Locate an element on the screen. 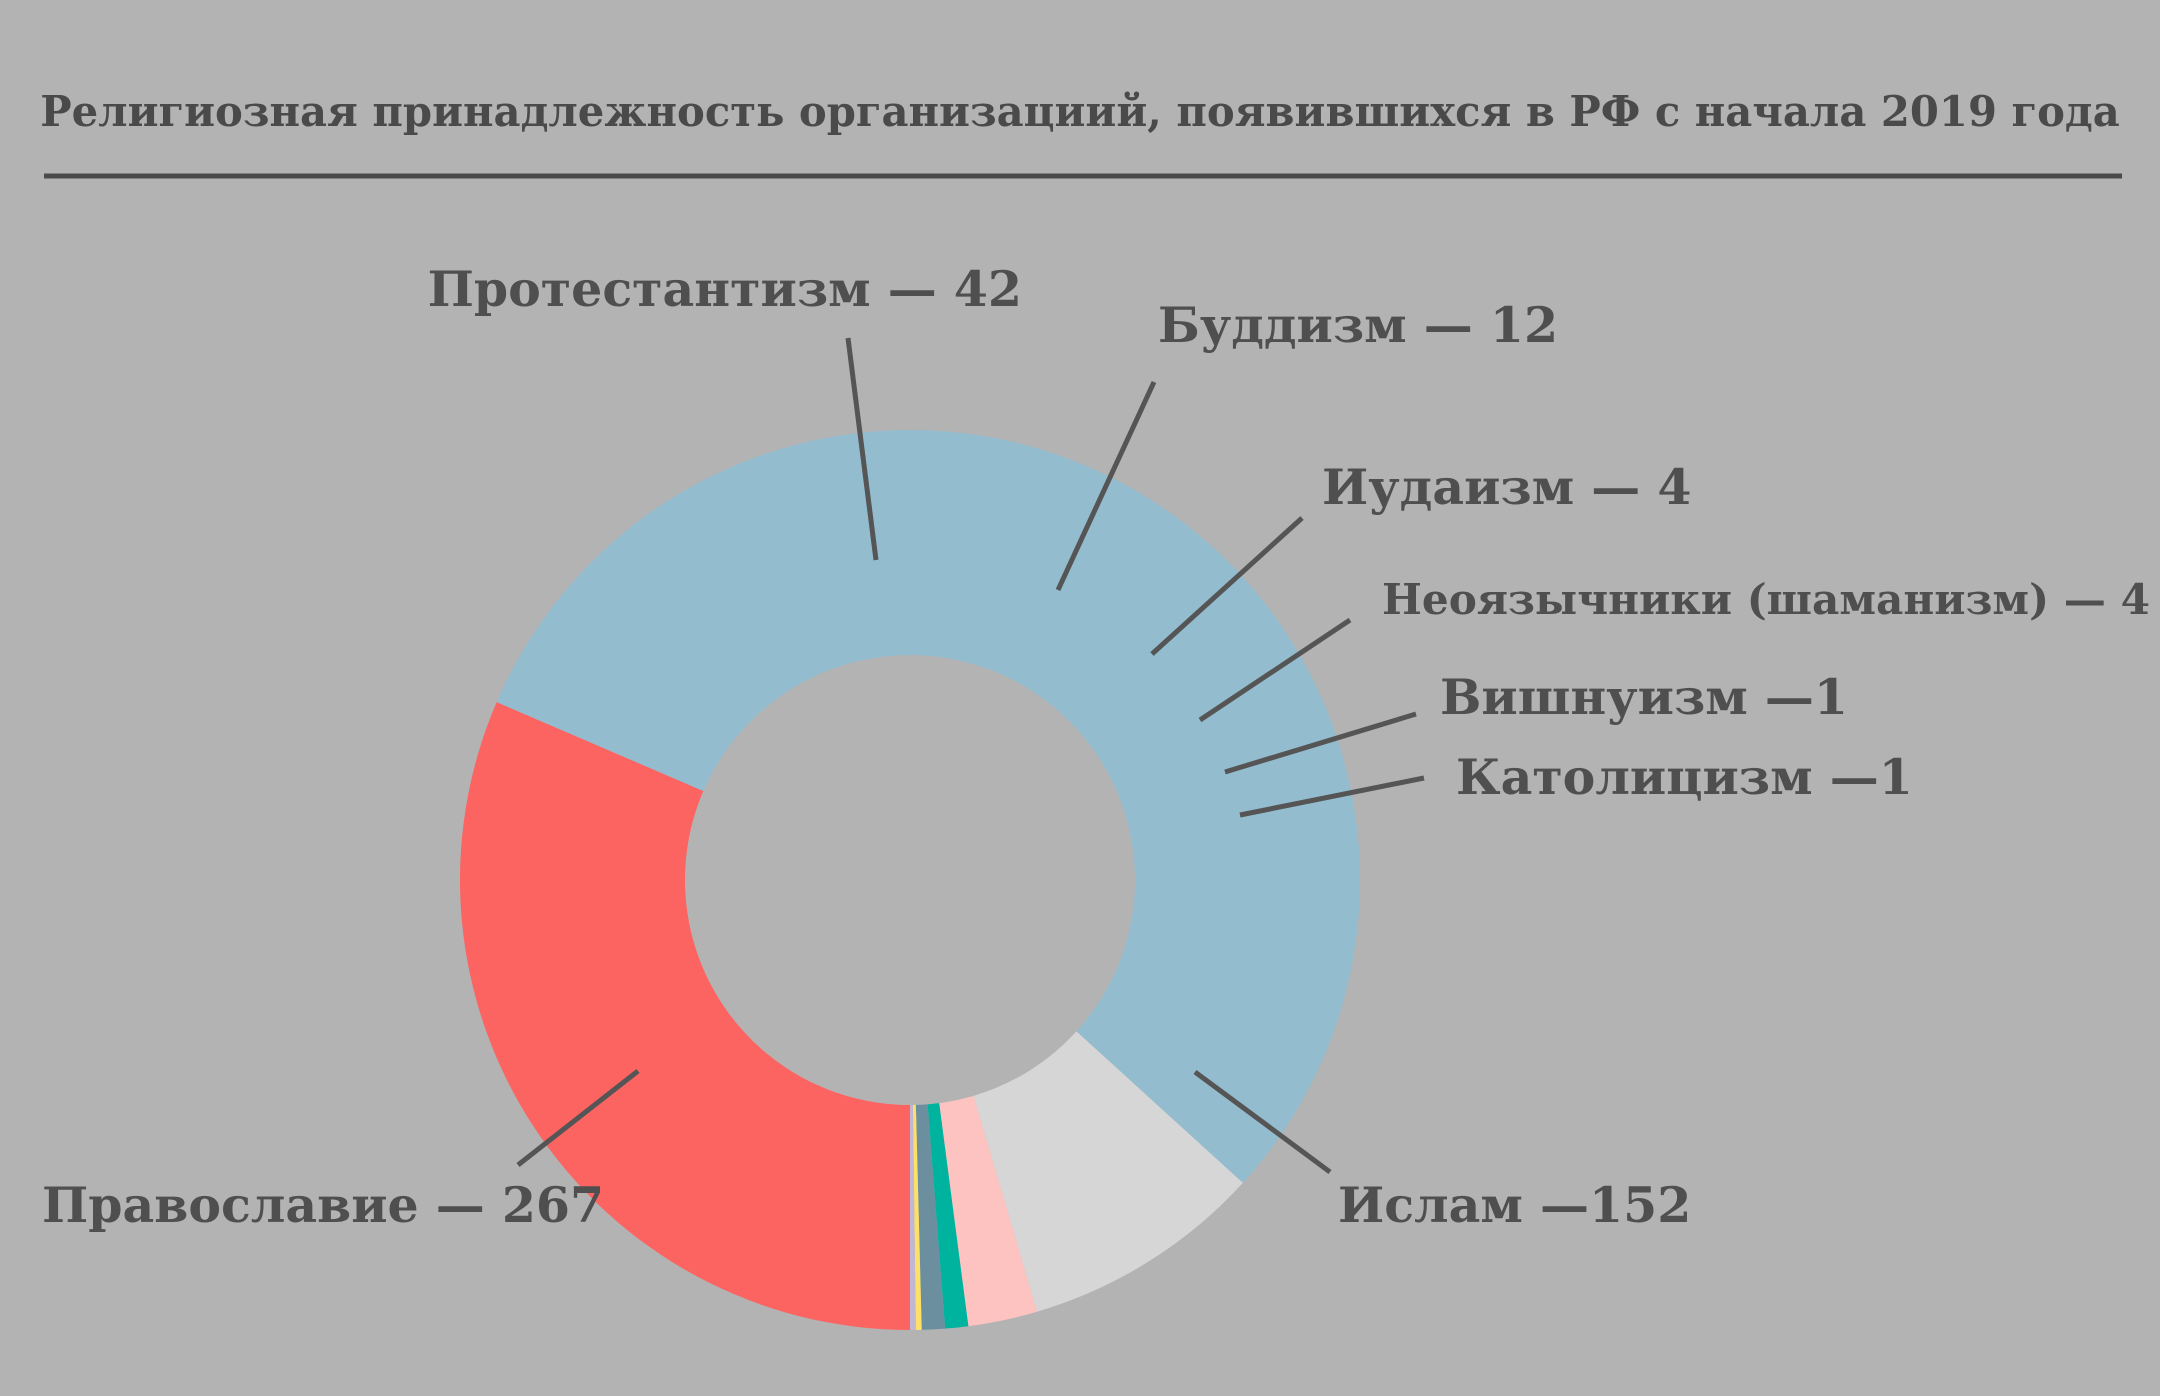  slice-label-8: Католицизм —1 is located at coordinates (1684, 777).